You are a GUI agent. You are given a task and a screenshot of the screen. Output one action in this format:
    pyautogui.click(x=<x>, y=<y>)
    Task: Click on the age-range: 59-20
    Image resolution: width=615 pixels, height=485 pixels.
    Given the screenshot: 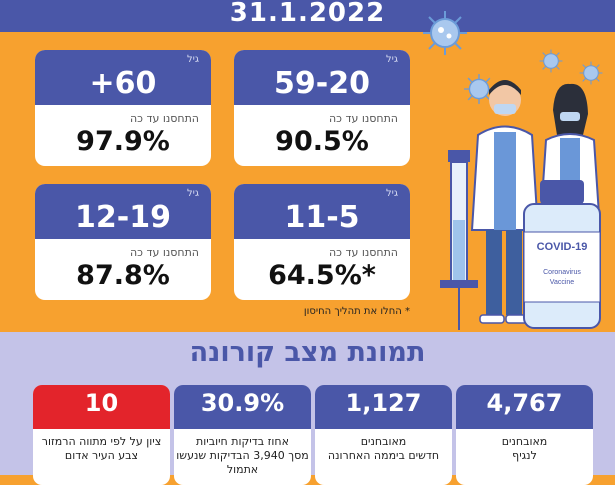 What is the action you would take?
    pyautogui.click(x=322, y=83)
    